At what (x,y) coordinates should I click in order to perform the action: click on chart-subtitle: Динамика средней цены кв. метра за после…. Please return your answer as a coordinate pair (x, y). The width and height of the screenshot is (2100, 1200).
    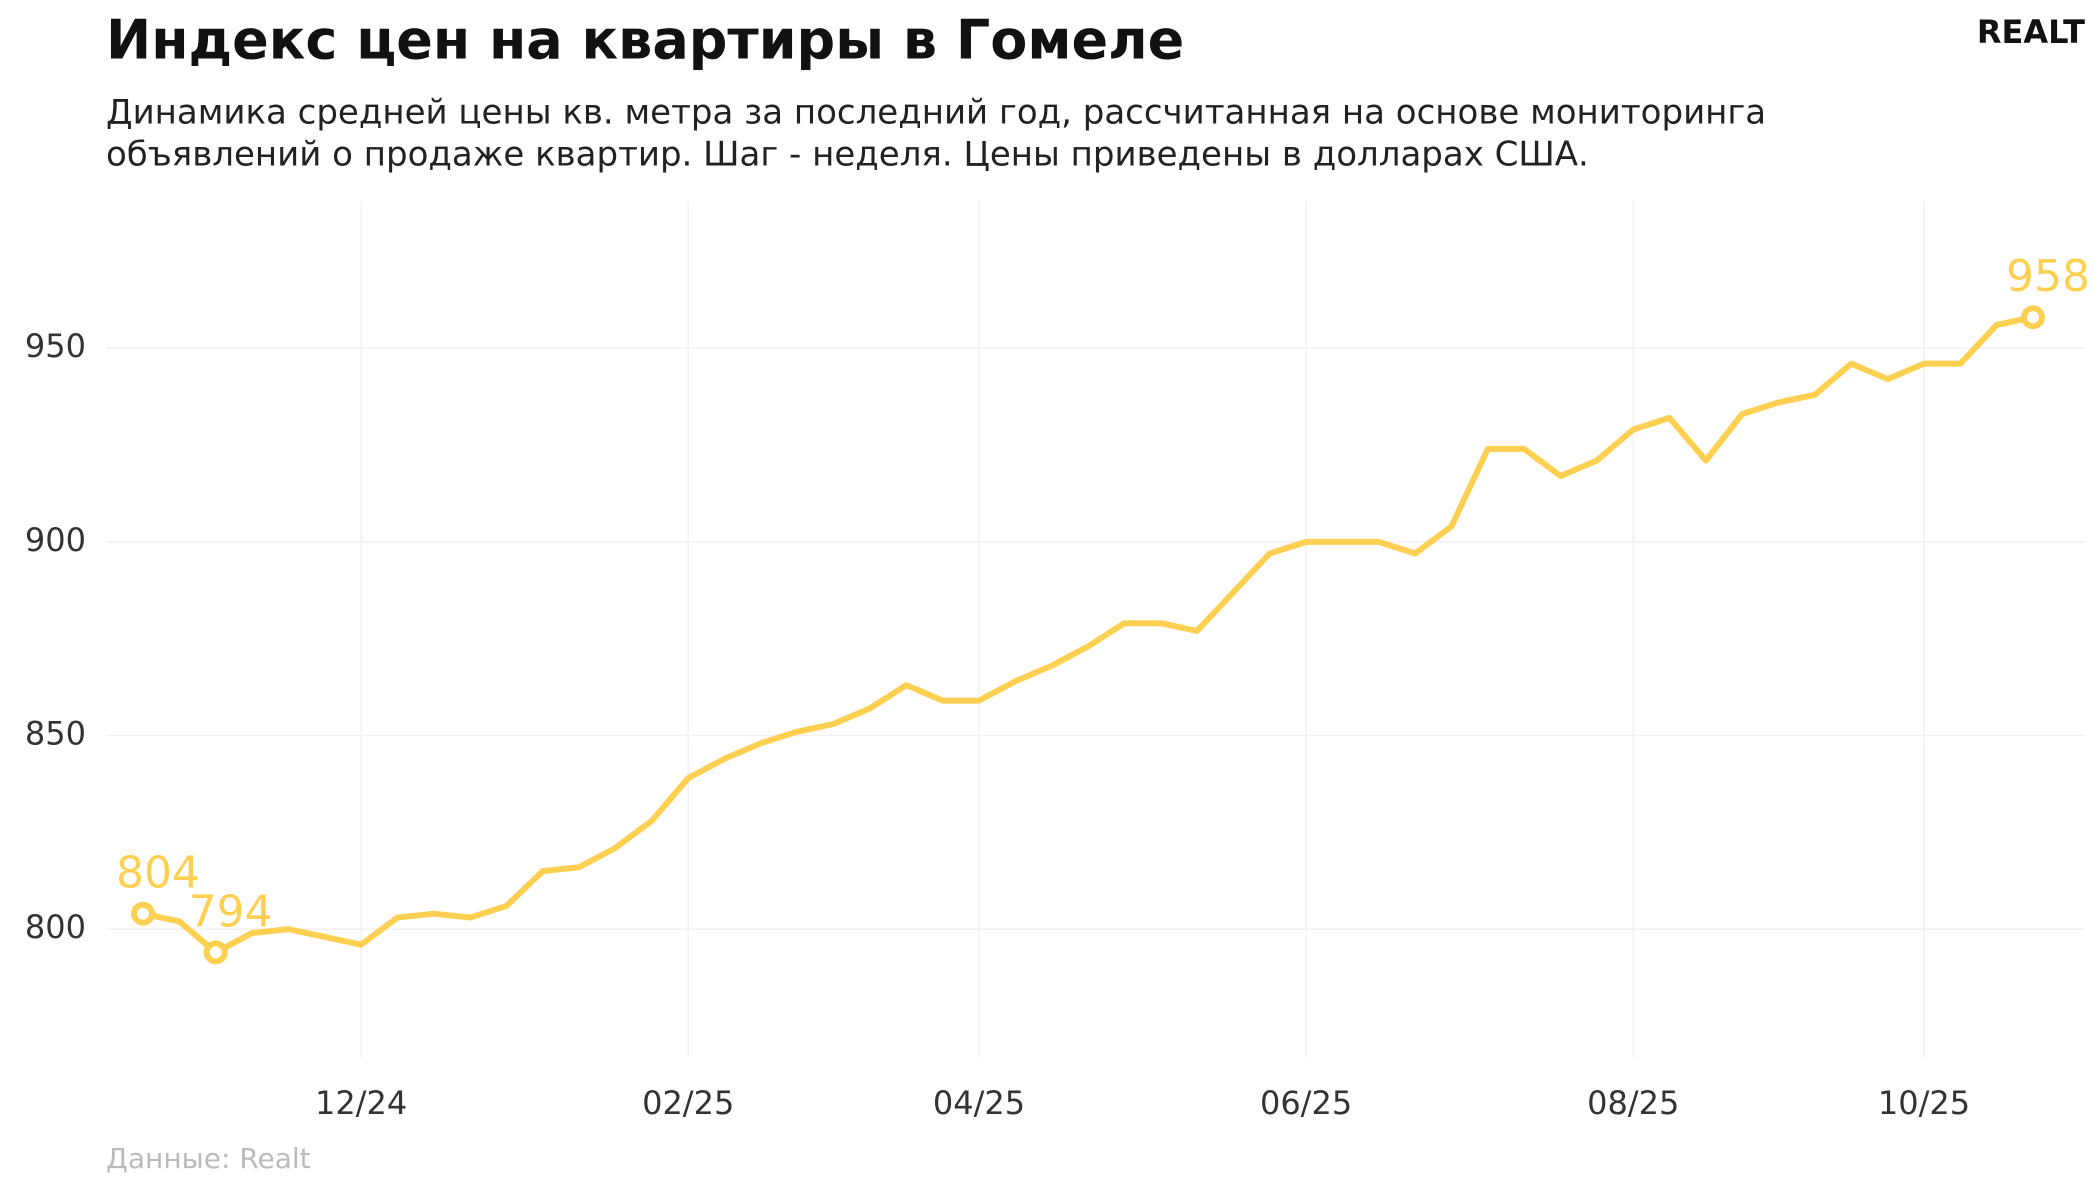
    Looking at the image, I should click on (936, 113).